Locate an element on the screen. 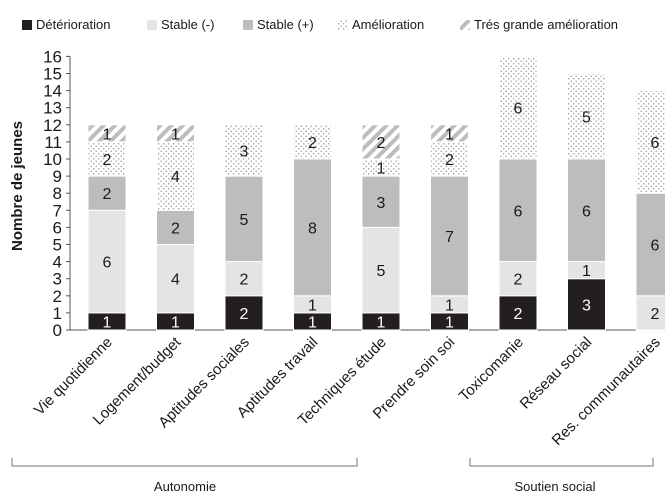  y-tick-label: 7 is located at coordinates (57, 210).